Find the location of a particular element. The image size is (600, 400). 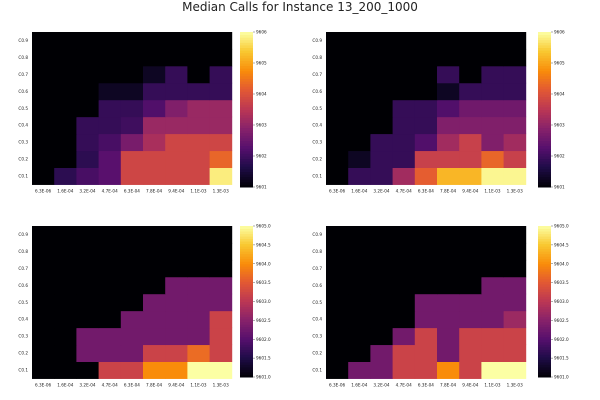

x-tick-label: 1.1E-03 is located at coordinates (198, 191).